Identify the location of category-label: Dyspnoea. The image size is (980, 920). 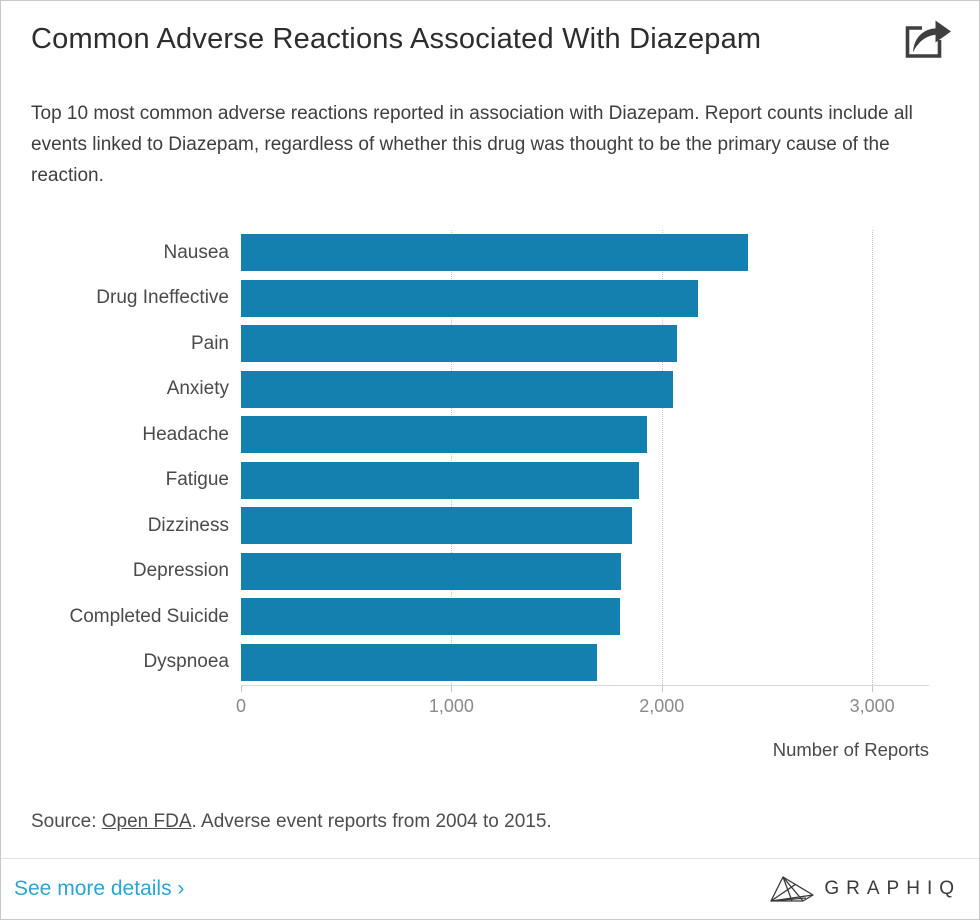
(186, 662).